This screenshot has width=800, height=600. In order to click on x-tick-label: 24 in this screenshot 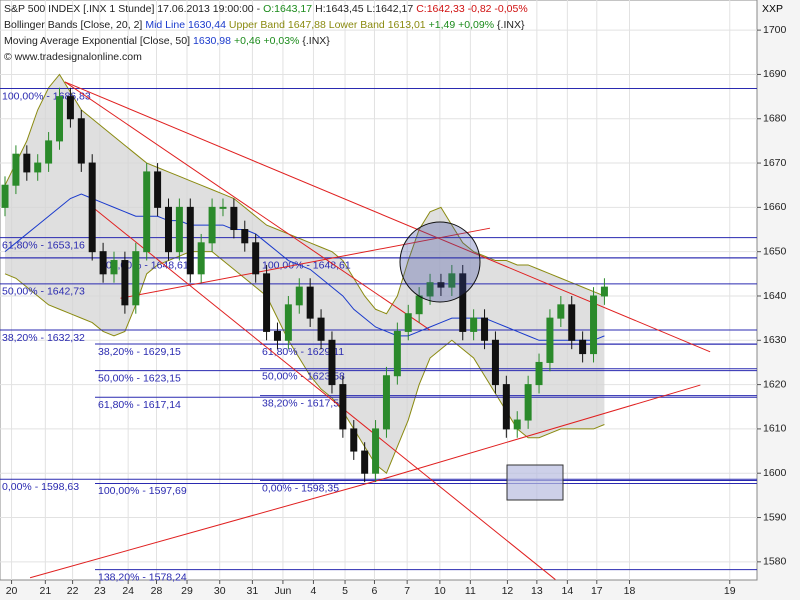, I will do `click(128, 591)`.